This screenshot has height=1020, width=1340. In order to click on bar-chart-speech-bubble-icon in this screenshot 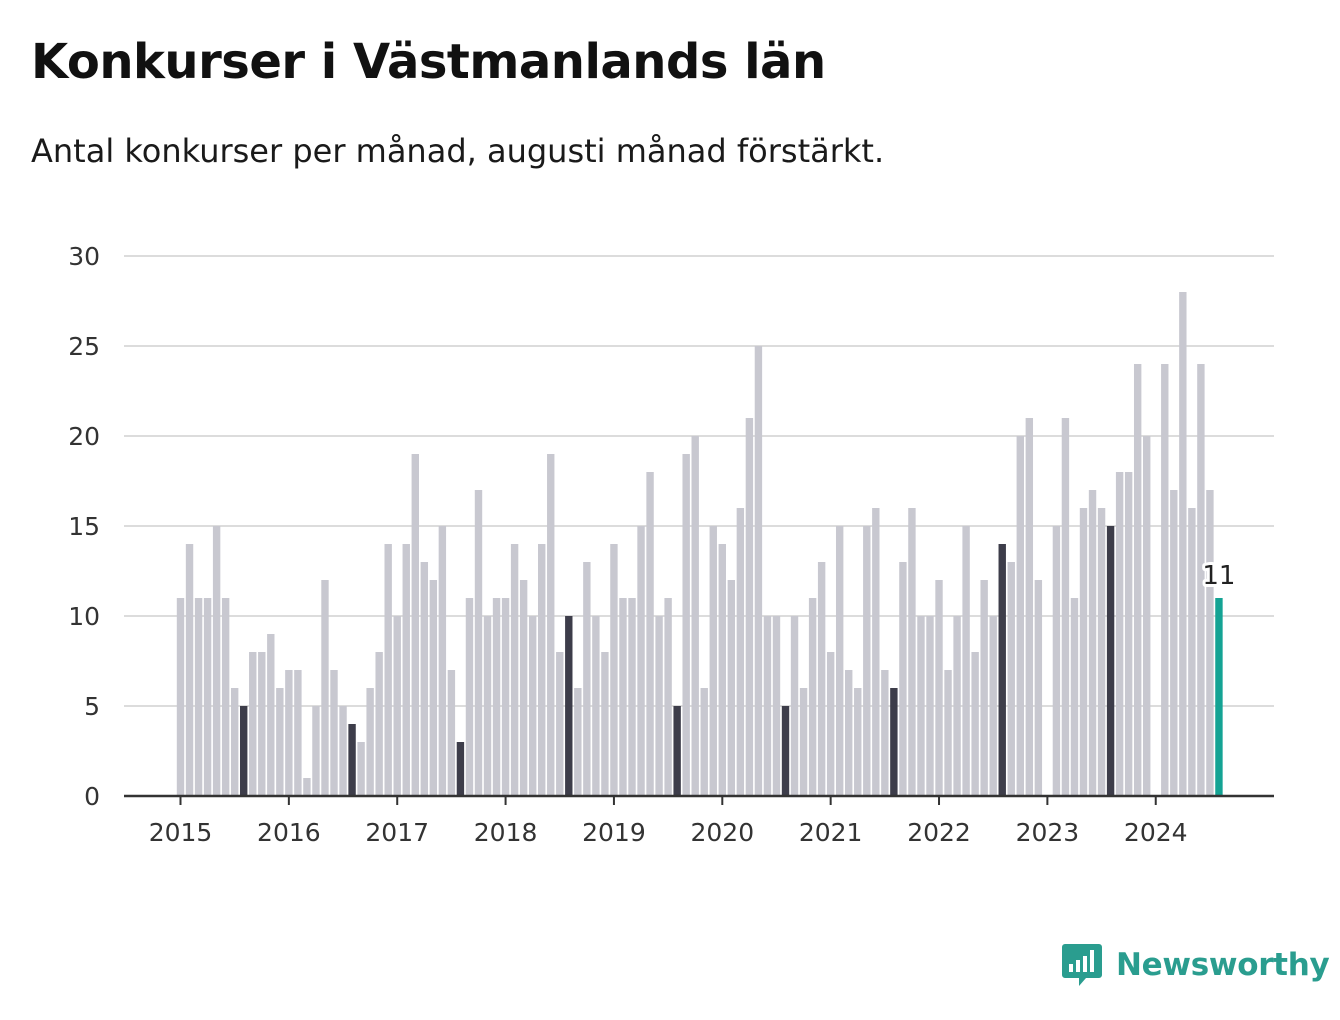, I will do `click(1082, 965)`.